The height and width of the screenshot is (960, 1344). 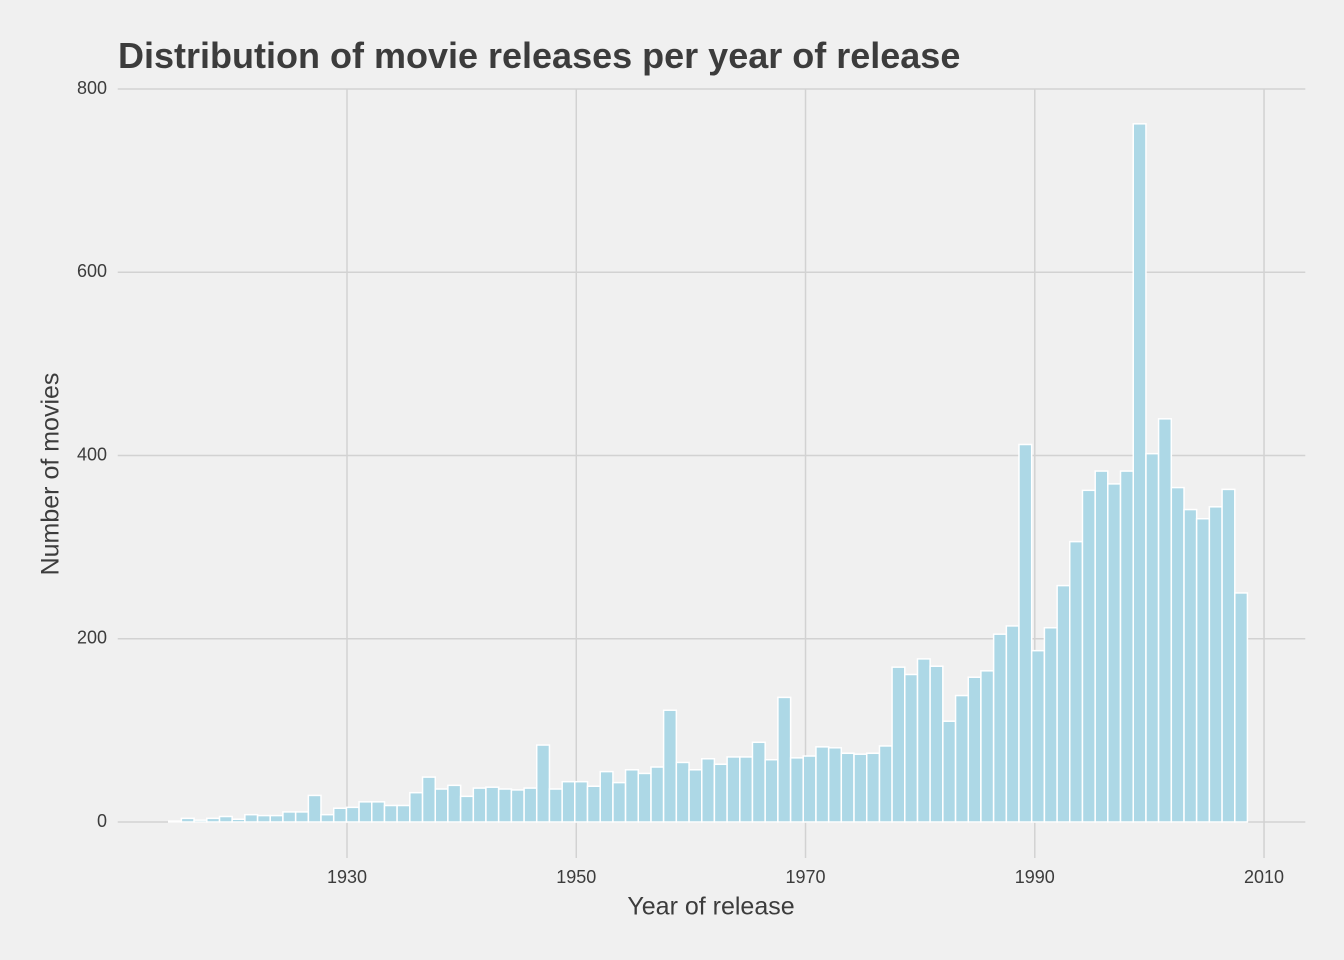 What do you see at coordinates (576, 877) in the screenshot?
I see `x-tick-label: 1950` at bounding box center [576, 877].